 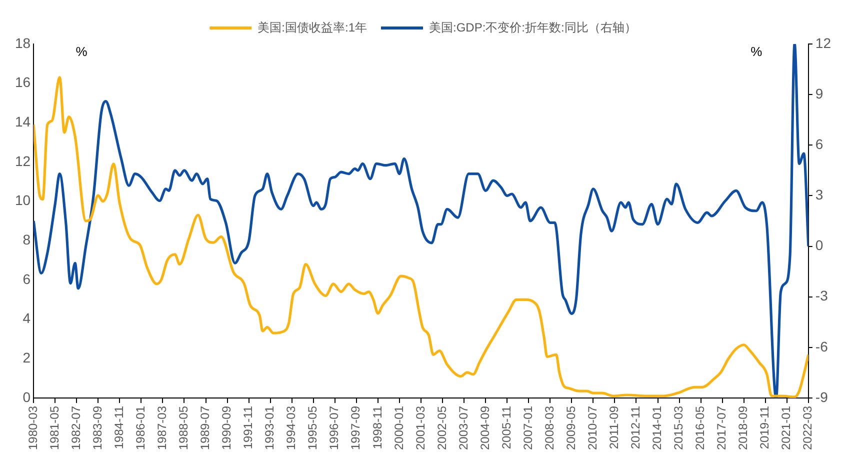 I want to click on y2-tick-label: 9, so click(x=819, y=93).